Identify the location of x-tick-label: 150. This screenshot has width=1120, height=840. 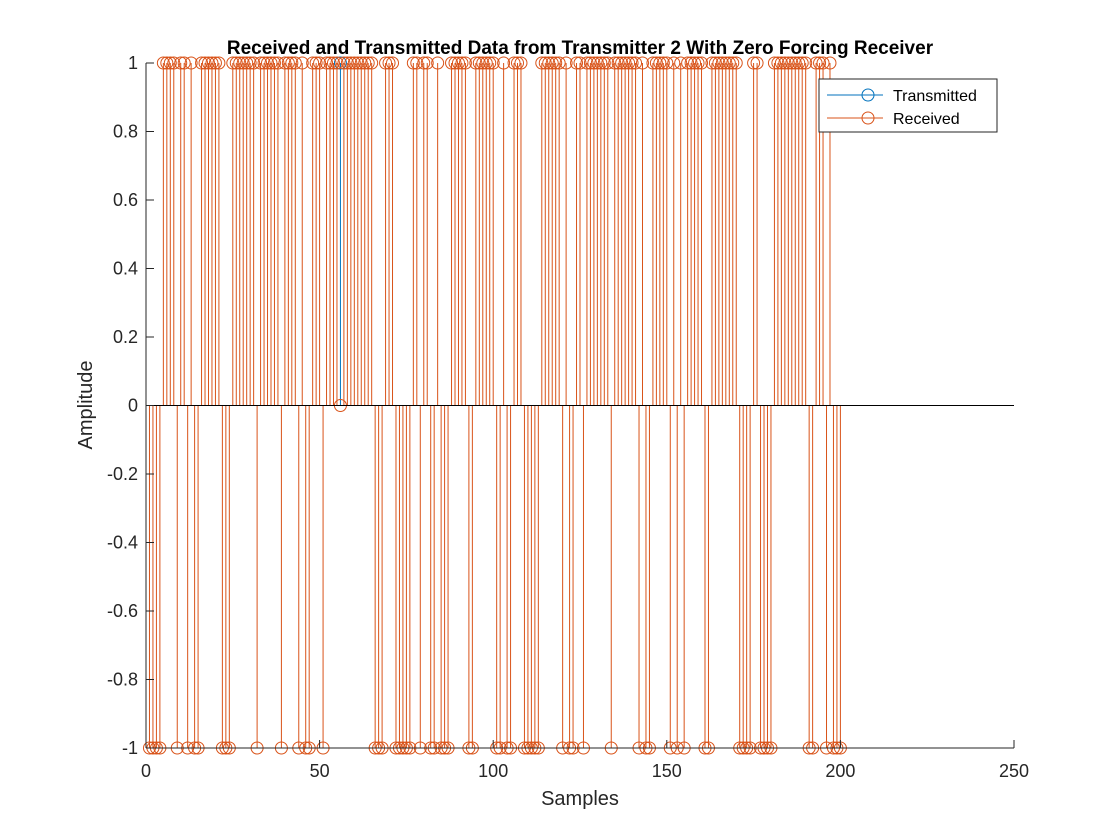
(667, 771).